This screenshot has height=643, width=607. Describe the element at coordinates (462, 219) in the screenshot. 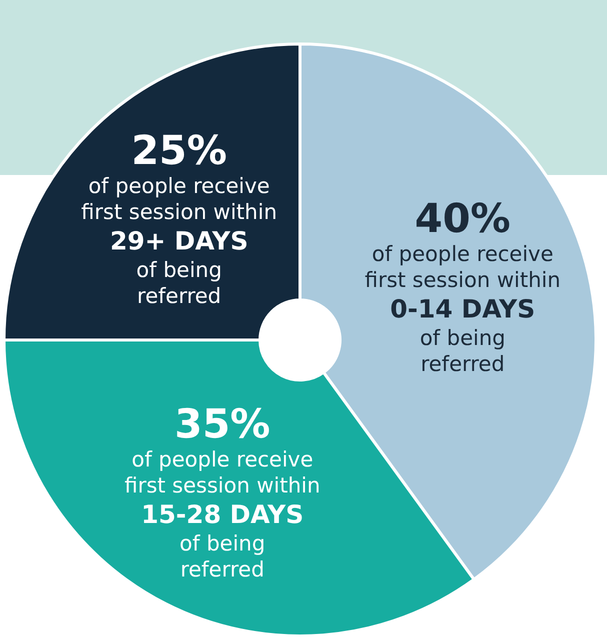

I see `data-label: 40%` at that location.